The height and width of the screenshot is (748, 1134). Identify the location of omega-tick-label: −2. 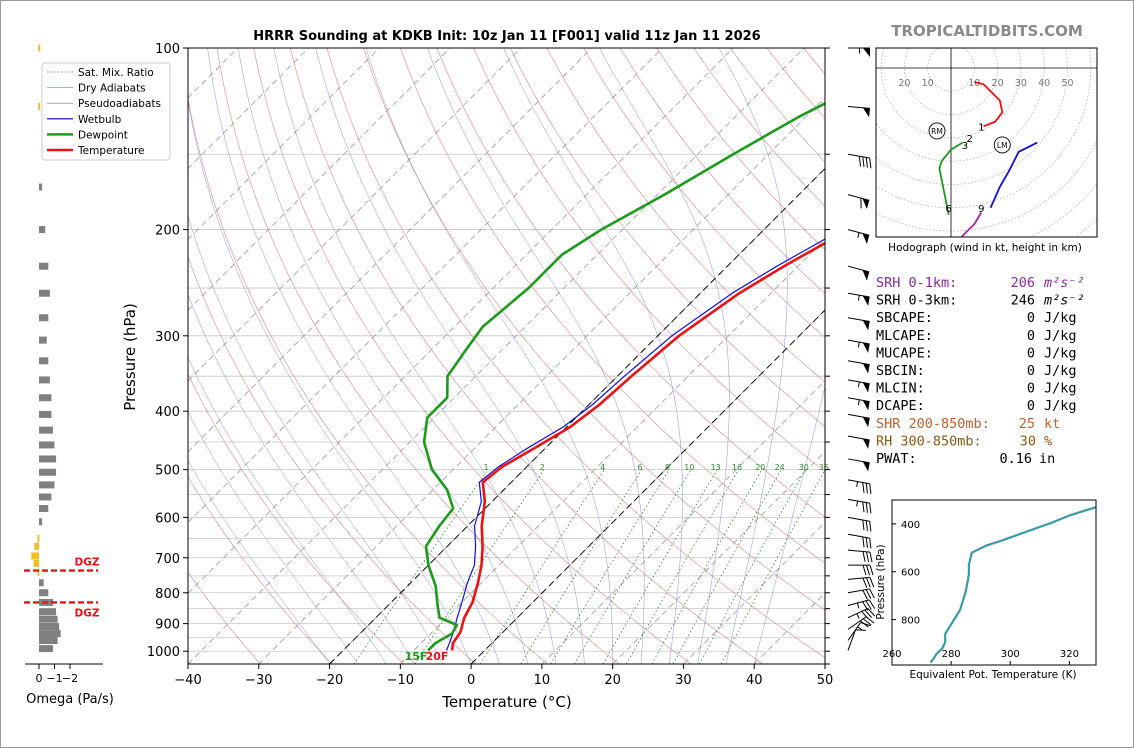
(70, 678).